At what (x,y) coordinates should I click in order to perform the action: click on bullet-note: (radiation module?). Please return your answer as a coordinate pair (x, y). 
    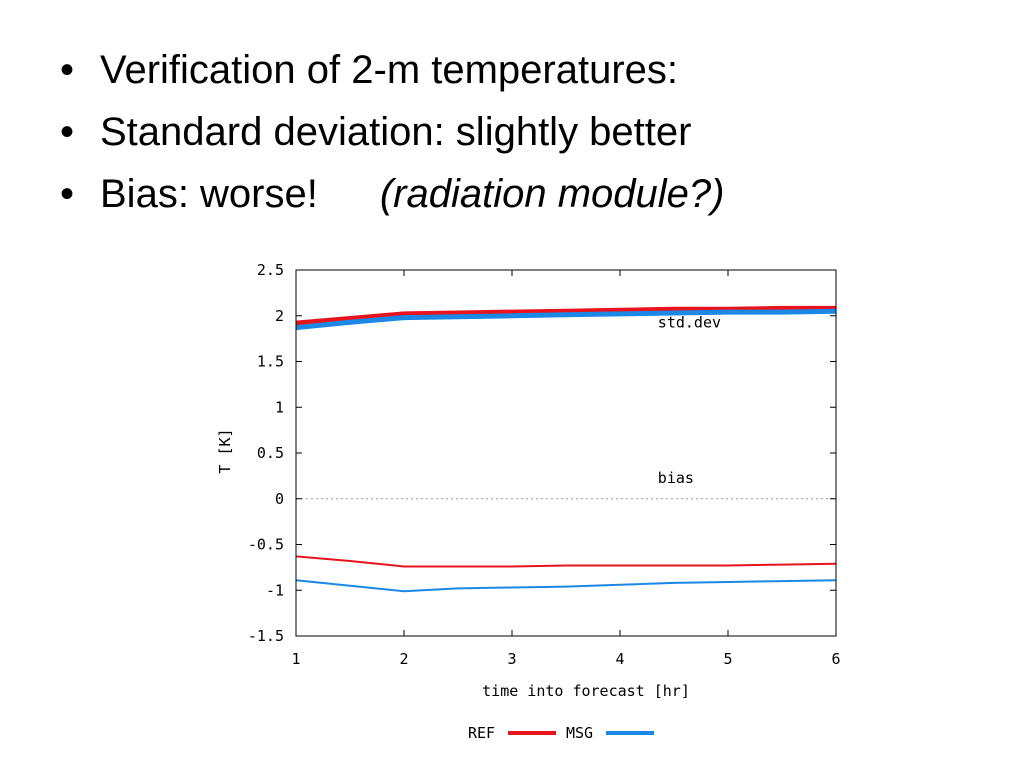
    Looking at the image, I should click on (552, 194).